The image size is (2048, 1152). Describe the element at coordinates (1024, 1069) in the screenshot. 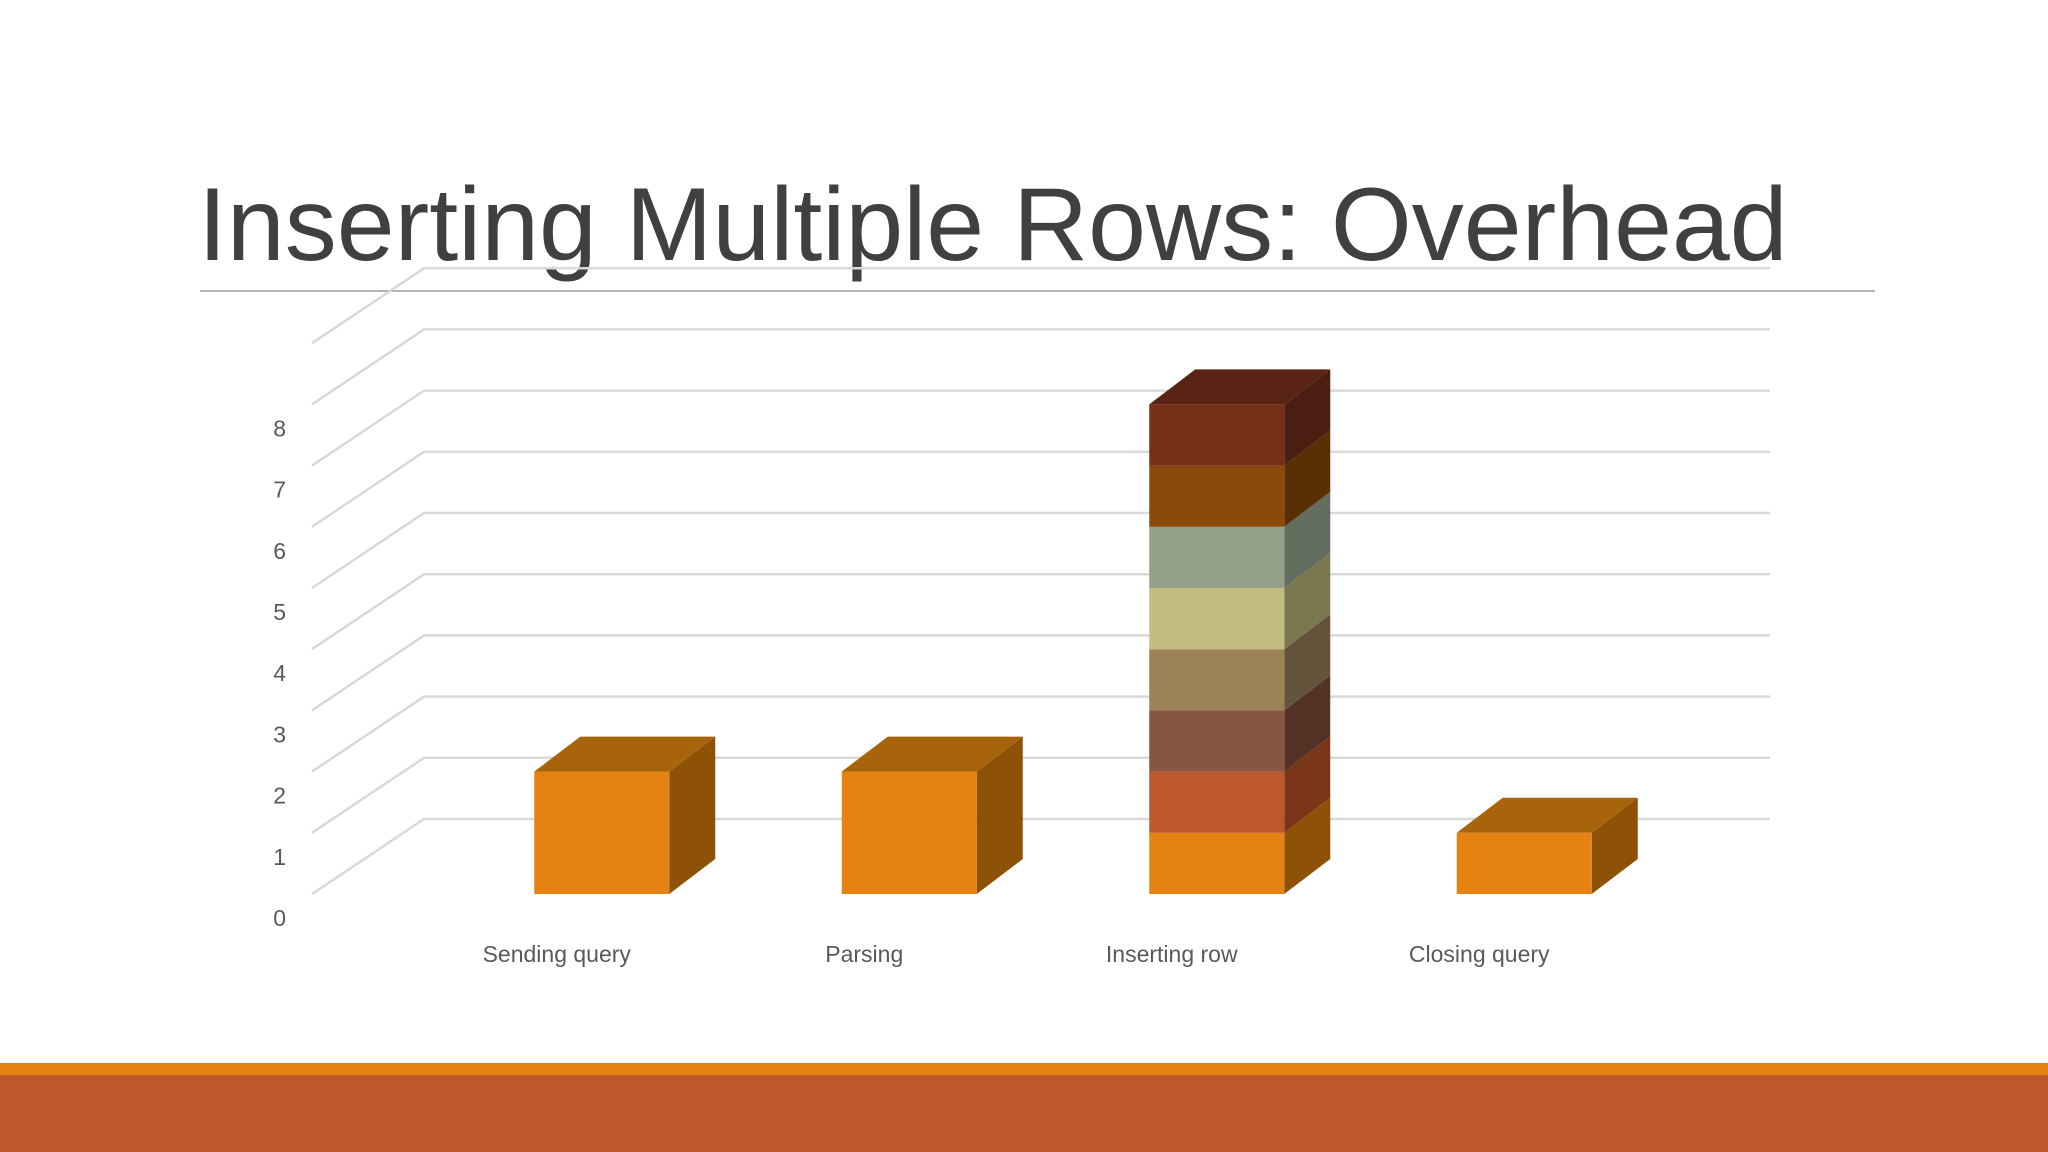

I see `footer-accent-stripe` at that location.